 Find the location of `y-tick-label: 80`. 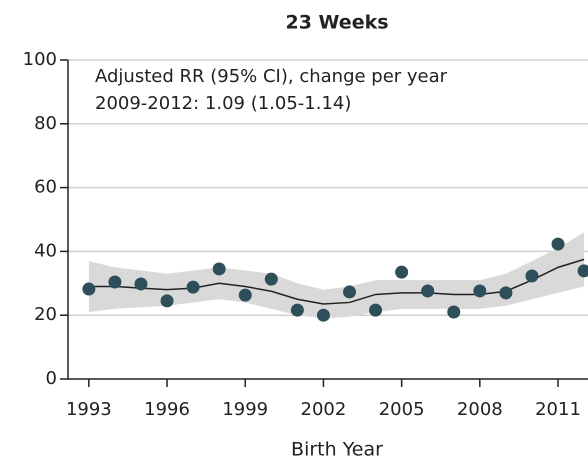

y-tick-label: 80 is located at coordinates (45, 123).